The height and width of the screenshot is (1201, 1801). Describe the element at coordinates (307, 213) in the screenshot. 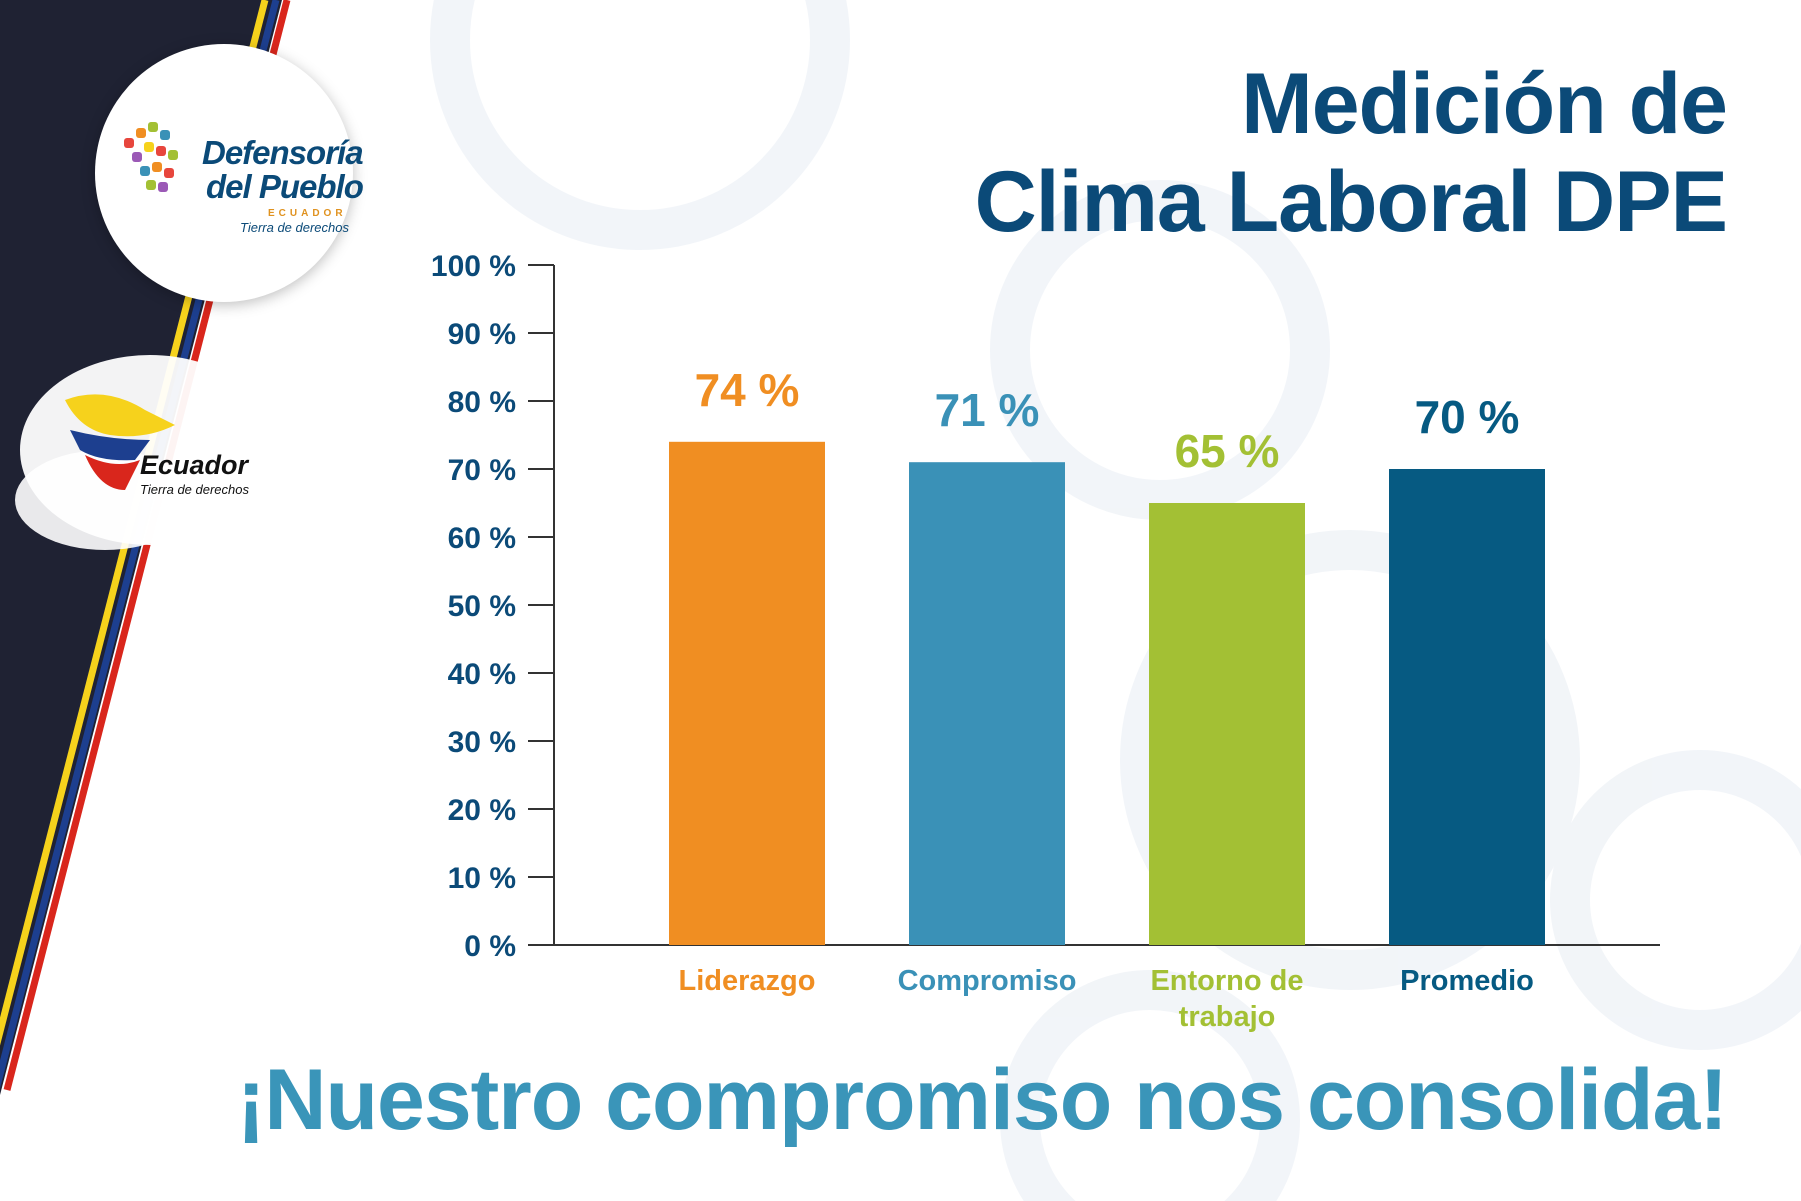

I see `logo-country: ECUADOR` at that location.